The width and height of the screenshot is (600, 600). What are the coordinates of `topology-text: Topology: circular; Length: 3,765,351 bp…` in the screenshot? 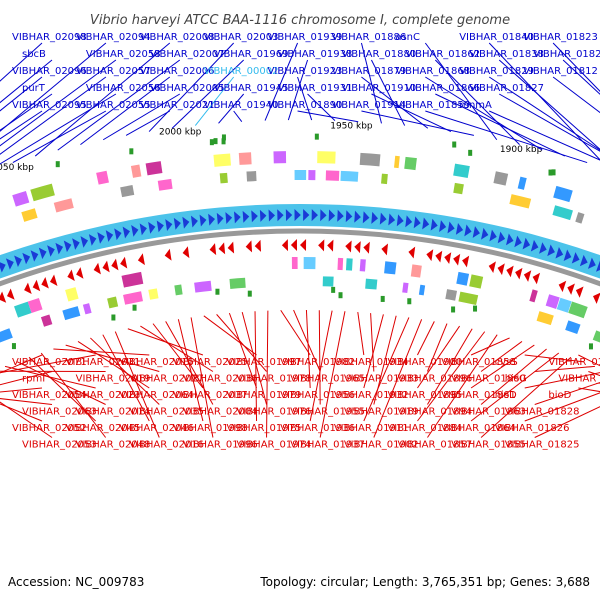 It's located at (424, 582).